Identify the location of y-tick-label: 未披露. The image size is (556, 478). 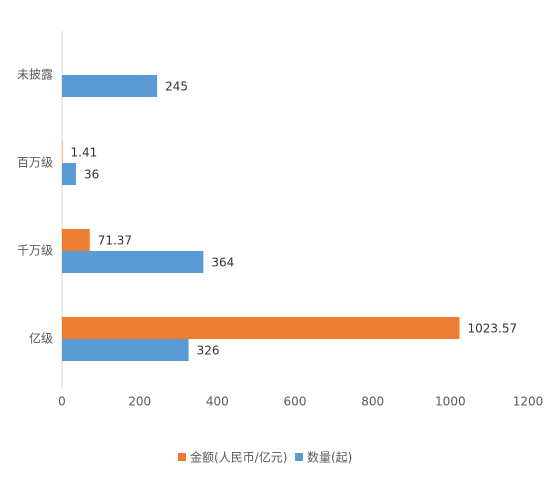
(35, 75).